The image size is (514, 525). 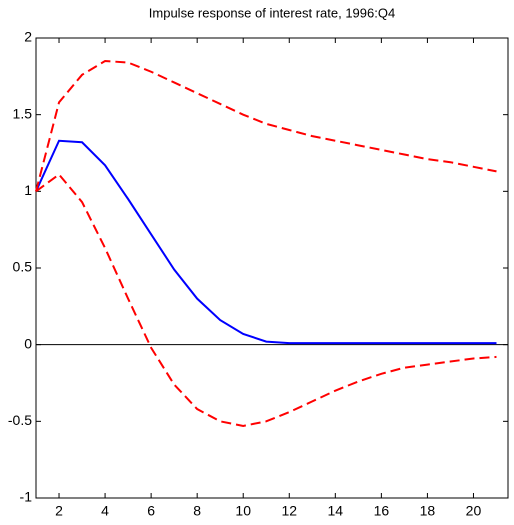 I want to click on x-tick-label: 18, so click(x=428, y=511).